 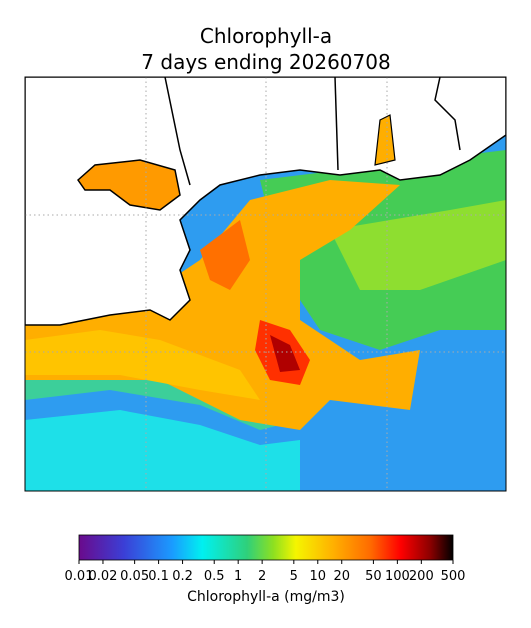 What do you see at coordinates (294, 576) in the screenshot?
I see `colorbar-tick-label: 5` at bounding box center [294, 576].